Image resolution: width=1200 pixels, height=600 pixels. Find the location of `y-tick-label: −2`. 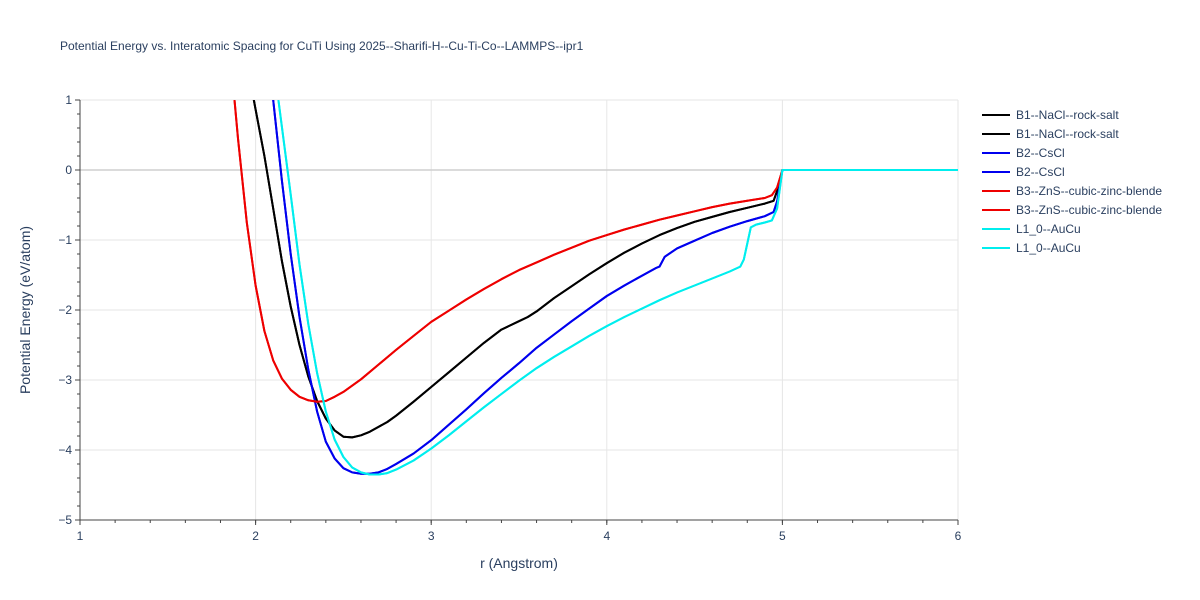

y-tick-label: −2 is located at coordinates (65, 310).